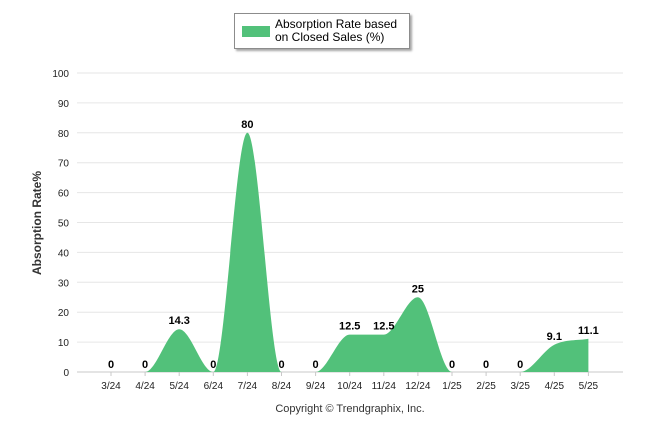 The image size is (646, 434). What do you see at coordinates (282, 386) in the screenshot?
I see `x-tick-label: 8/24` at bounding box center [282, 386].